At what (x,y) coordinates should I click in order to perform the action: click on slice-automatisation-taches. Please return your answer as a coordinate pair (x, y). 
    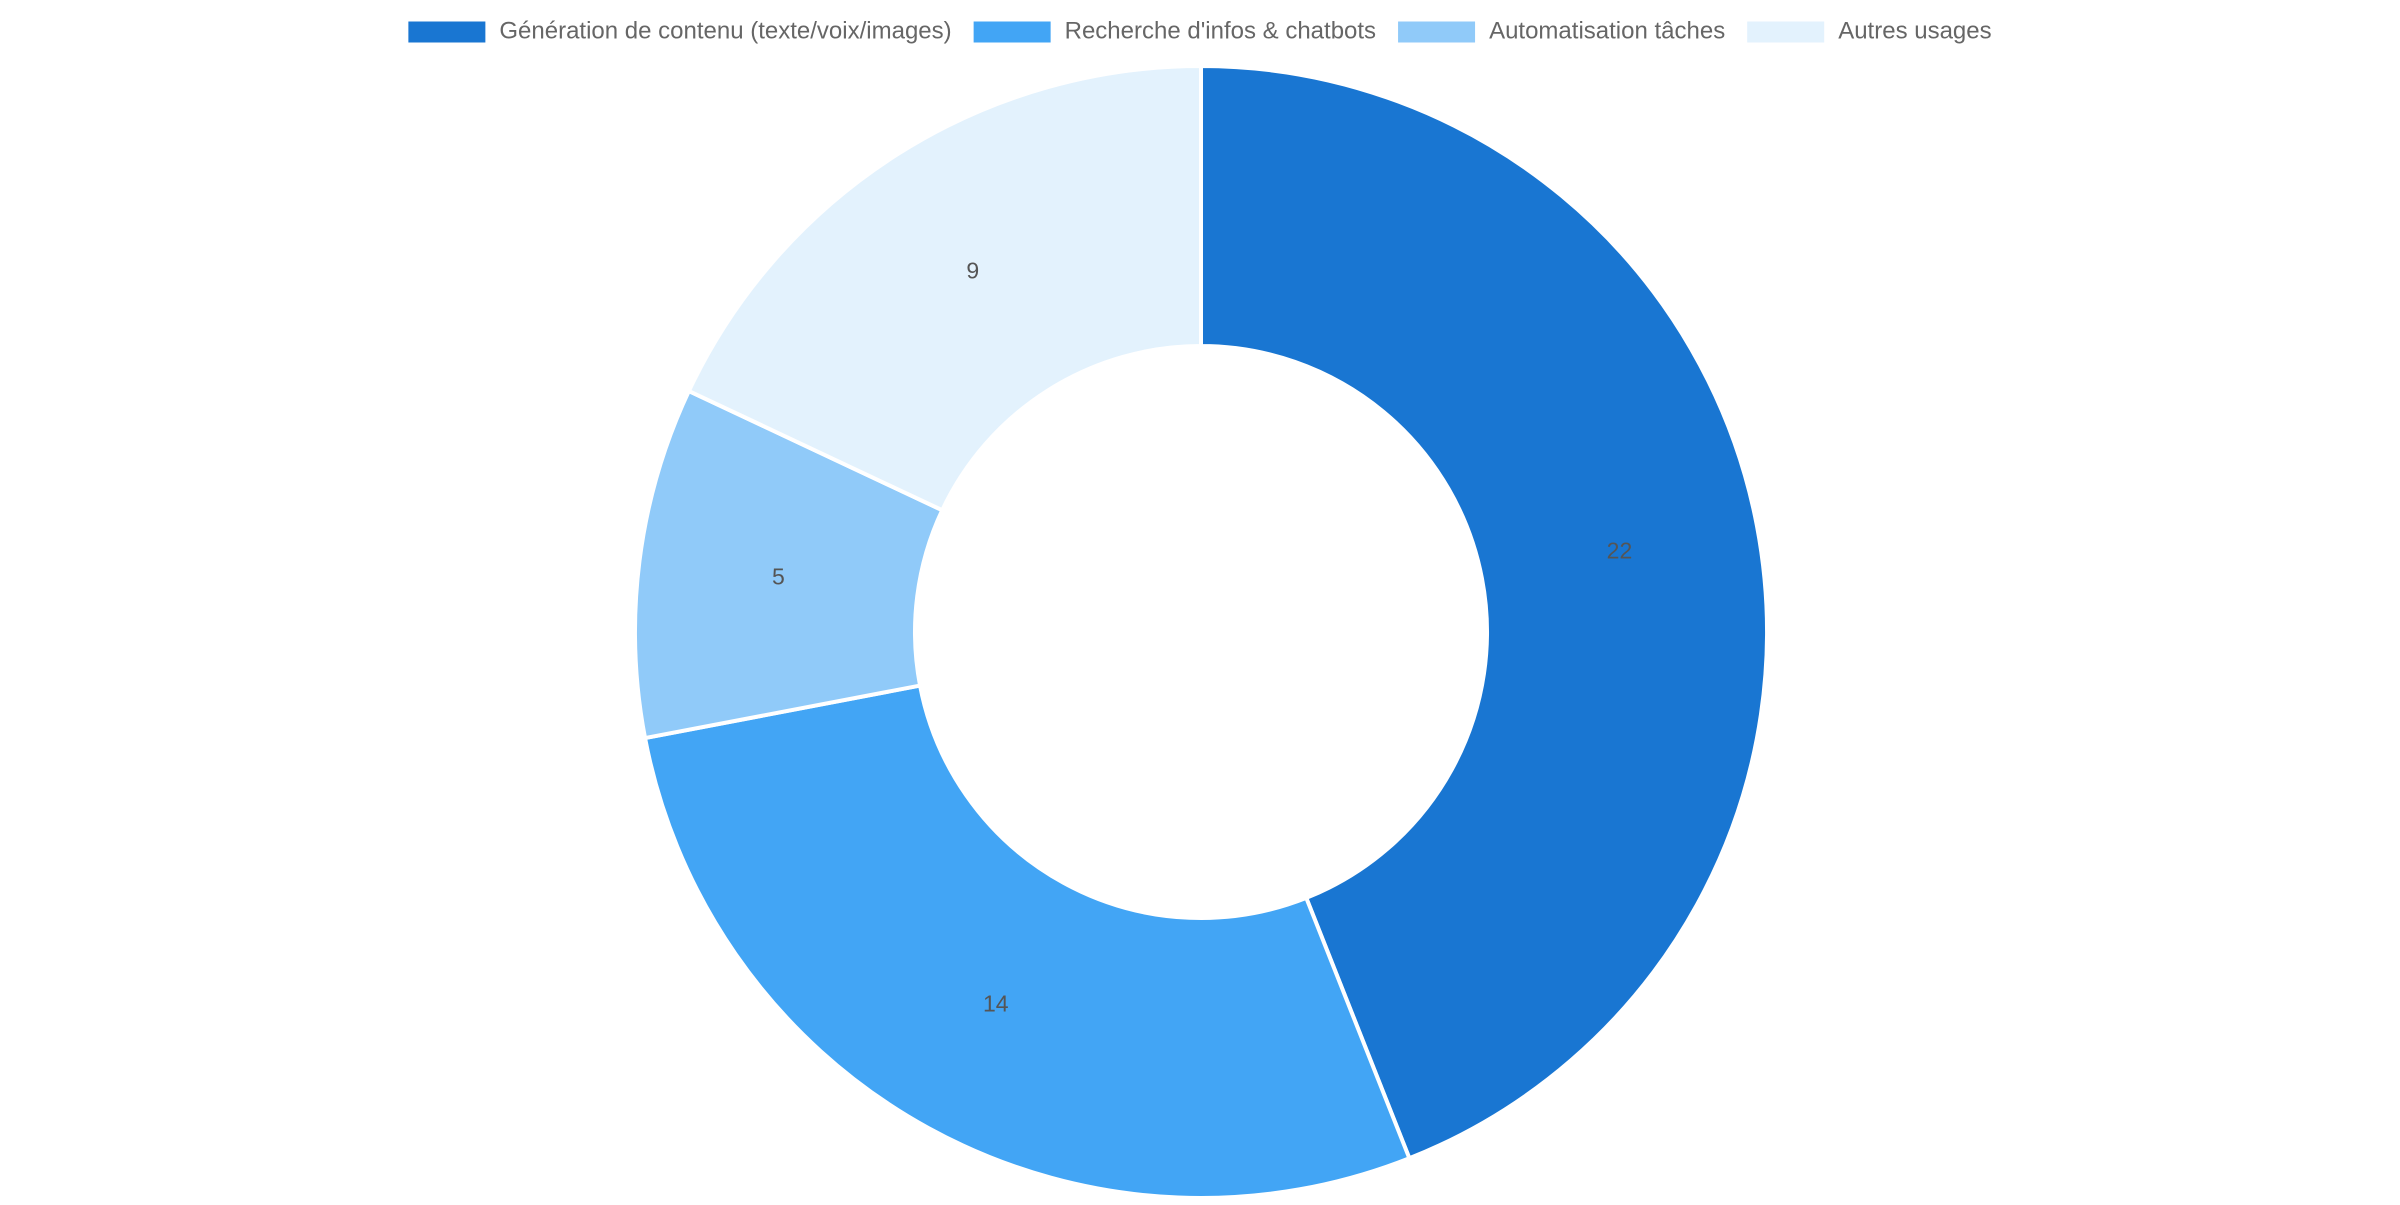
    Looking at the image, I should click on (789, 564).